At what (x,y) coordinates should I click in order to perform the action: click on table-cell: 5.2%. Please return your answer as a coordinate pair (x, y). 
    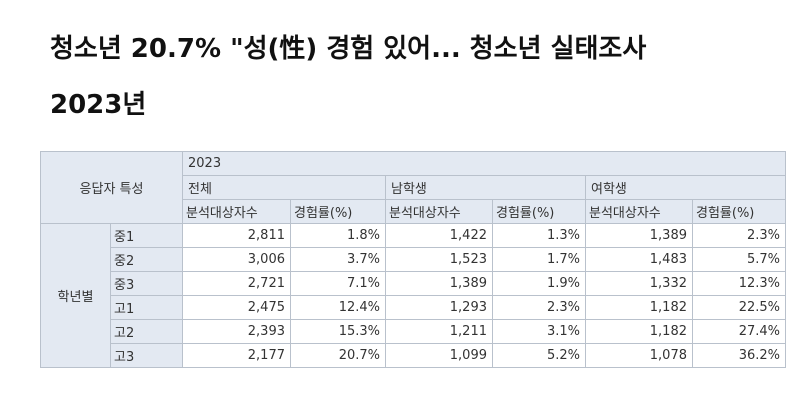
    Looking at the image, I should click on (539, 355).